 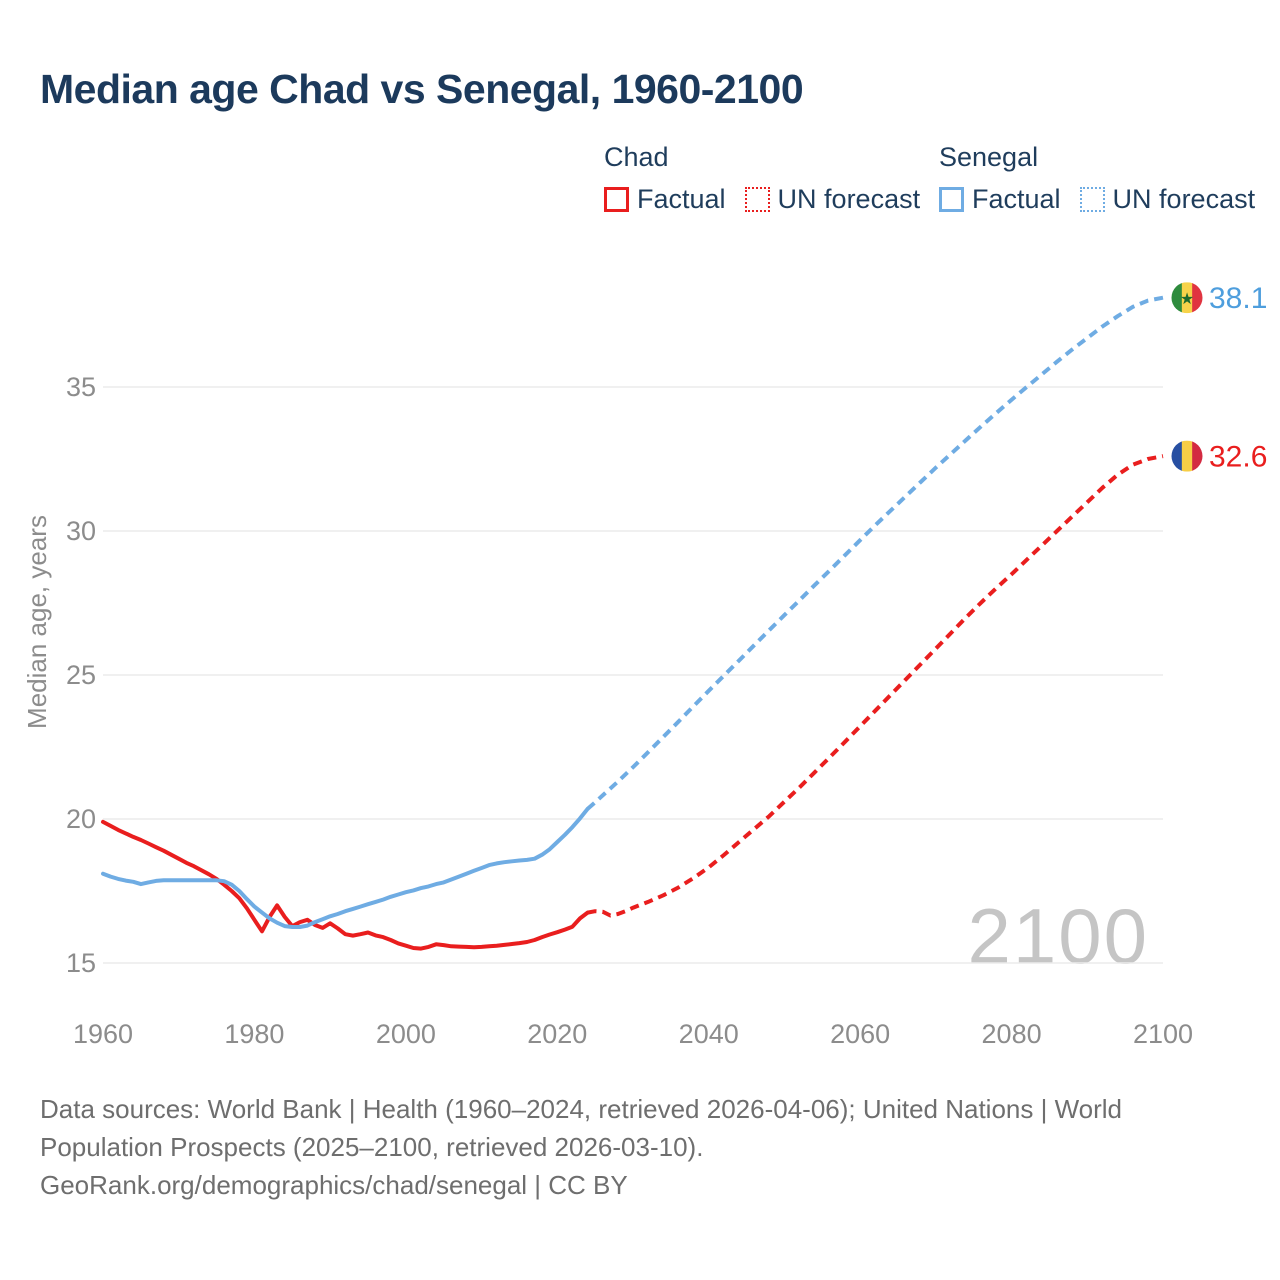 I want to click on x-tick-2000: 2000, so click(x=406, y=1034).